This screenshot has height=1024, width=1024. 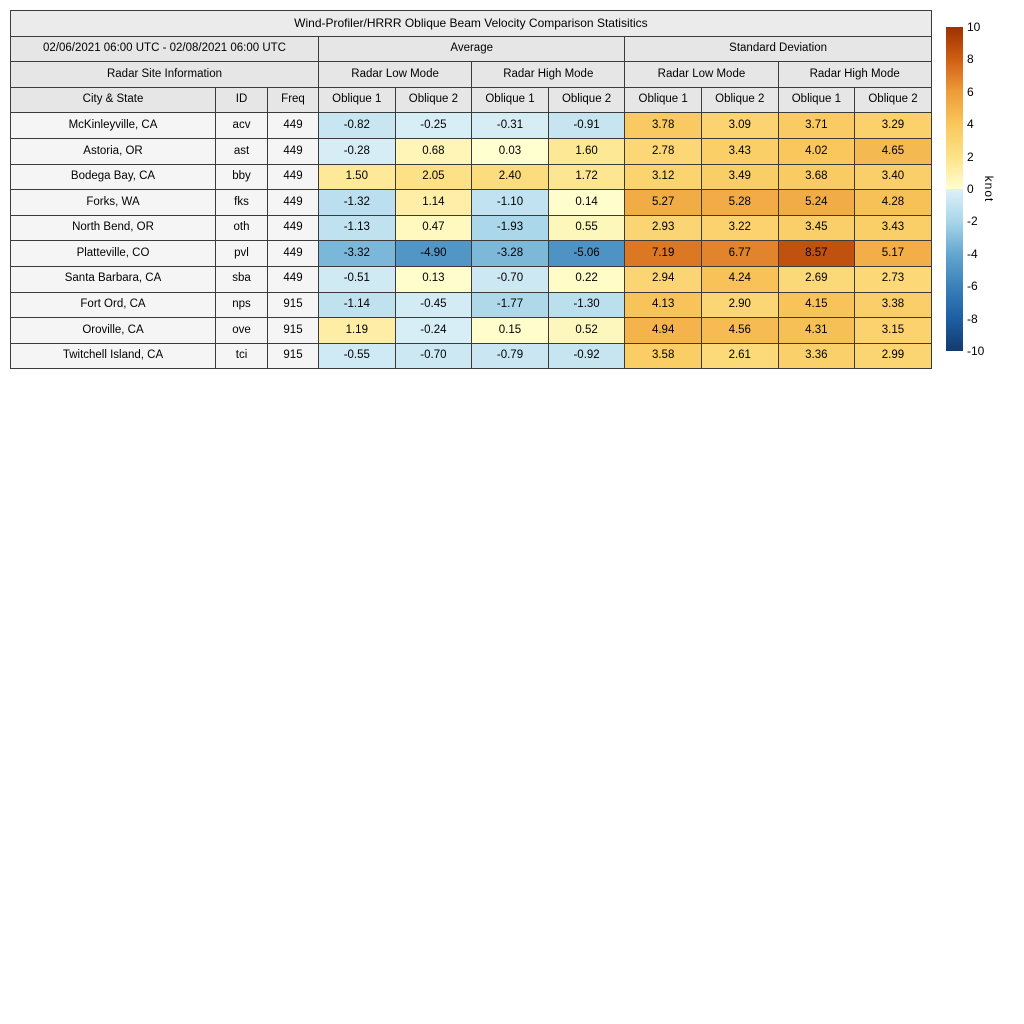 What do you see at coordinates (241, 100) in the screenshot?
I see `col-header-id: ID` at bounding box center [241, 100].